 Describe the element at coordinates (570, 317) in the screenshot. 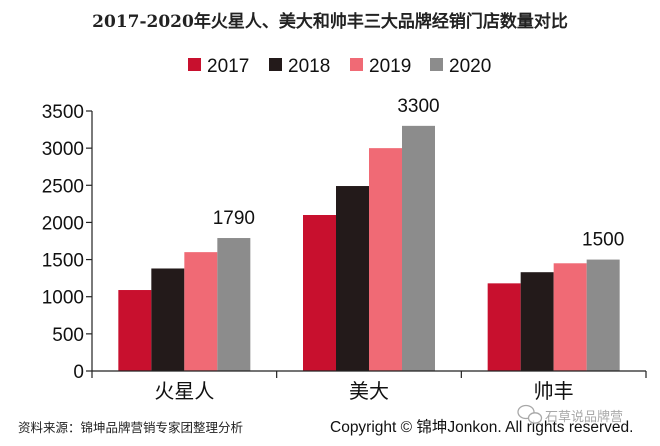

I see `bar-帅丰-2019` at that location.